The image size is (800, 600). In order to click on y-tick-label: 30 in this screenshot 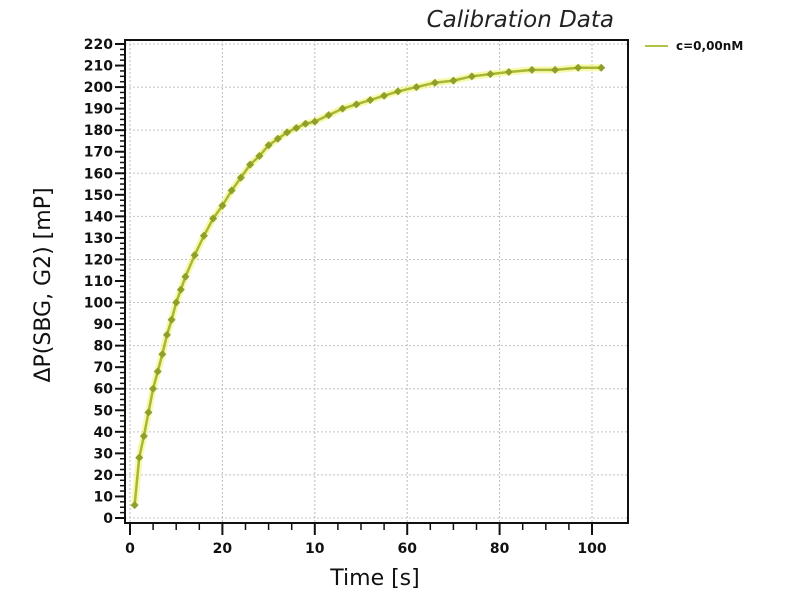, I will do `click(104, 454)`.